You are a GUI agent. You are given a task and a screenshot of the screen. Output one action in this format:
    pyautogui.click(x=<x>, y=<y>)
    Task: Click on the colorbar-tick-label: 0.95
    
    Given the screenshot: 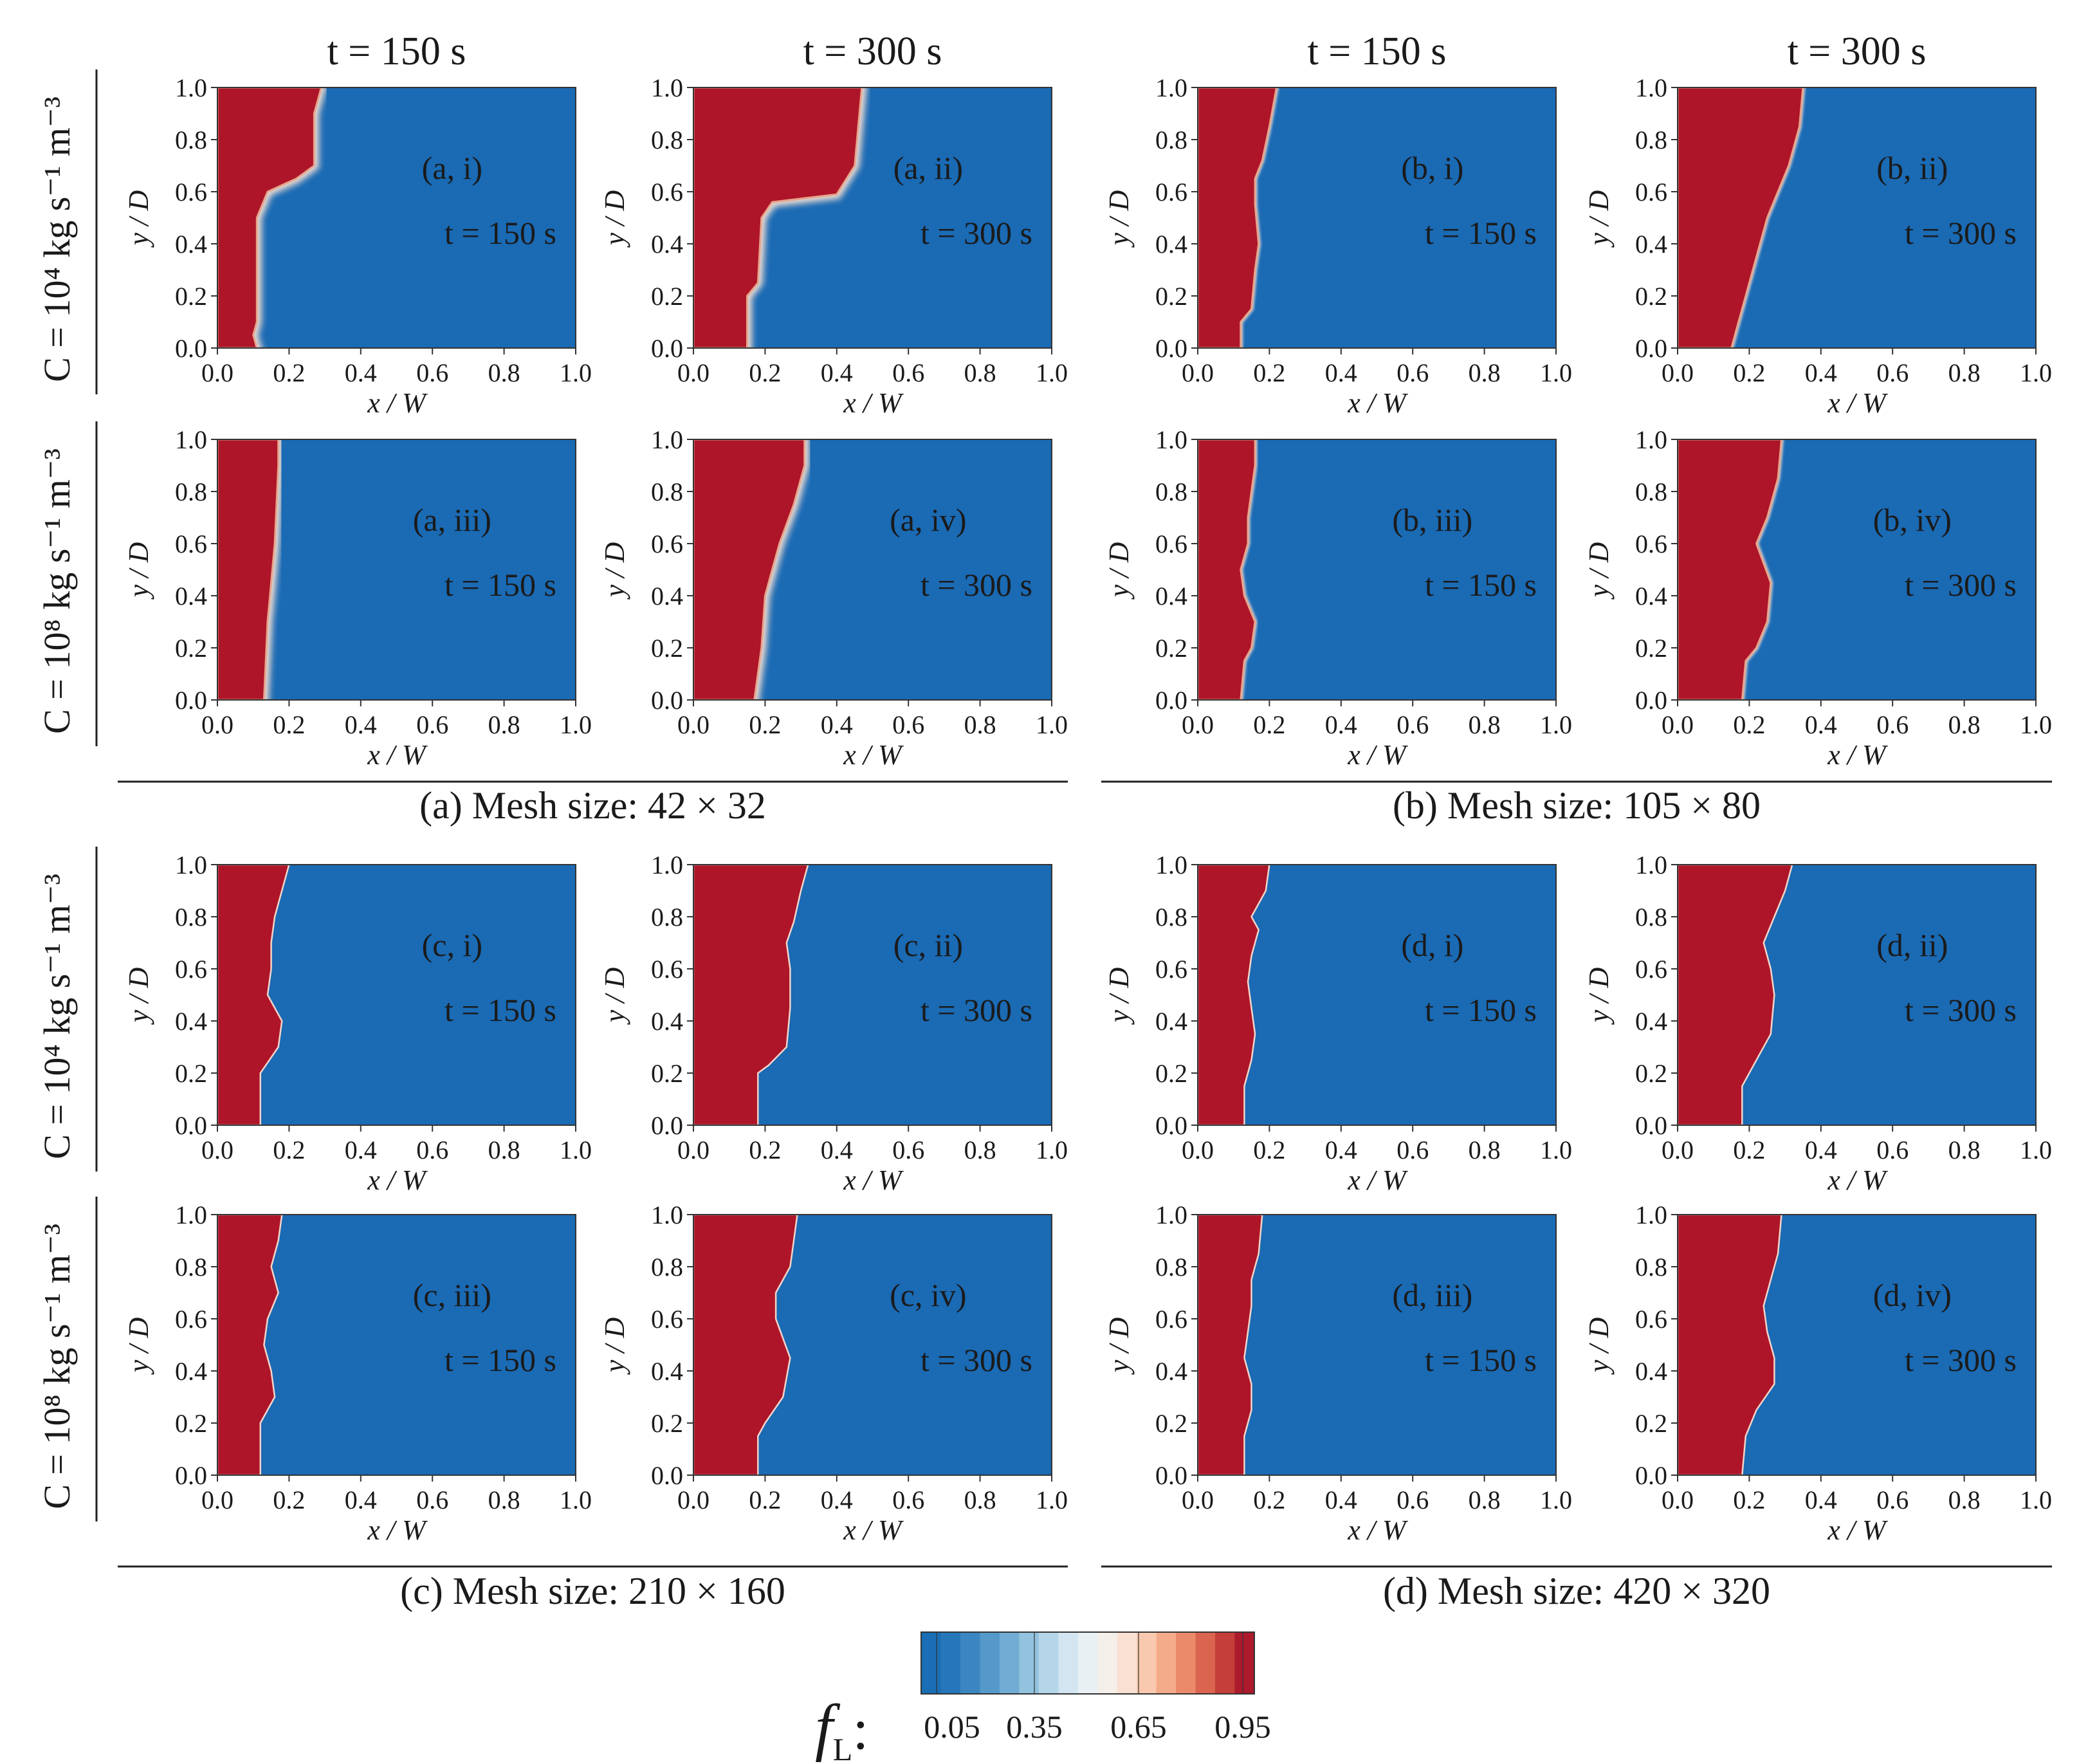 What is the action you would take?
    pyautogui.click(x=1242, y=1727)
    